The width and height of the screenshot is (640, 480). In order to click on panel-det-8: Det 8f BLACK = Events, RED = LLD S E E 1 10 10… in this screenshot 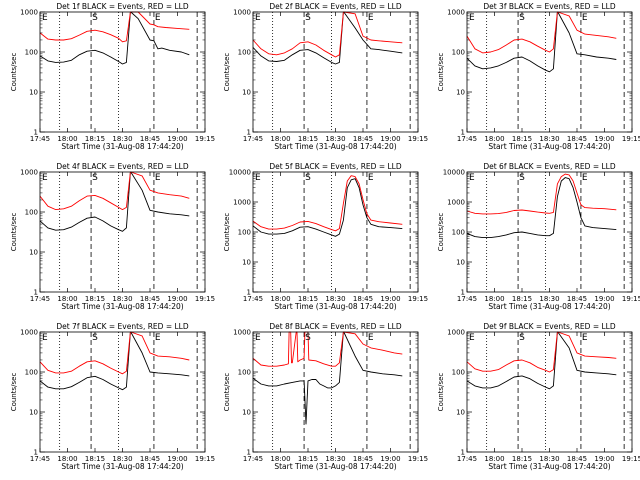, I will do `click(325, 396)`.